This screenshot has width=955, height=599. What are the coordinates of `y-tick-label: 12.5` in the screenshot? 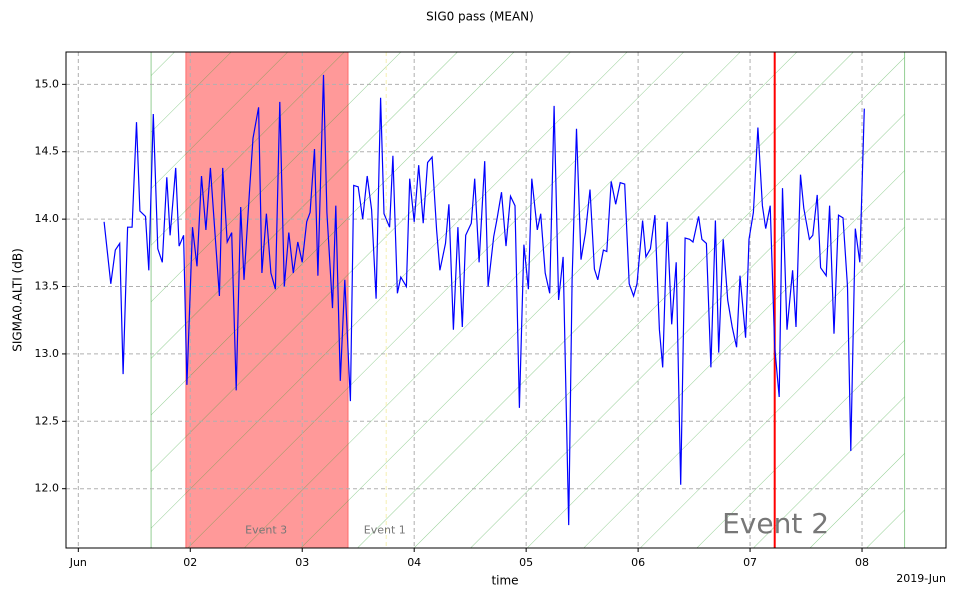 It's located at (47, 420).